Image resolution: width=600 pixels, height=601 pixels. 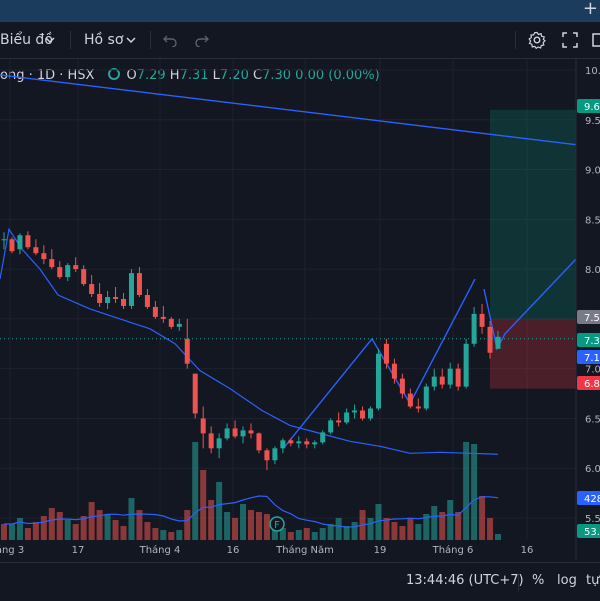 I want to click on pattern-drawing-line, so click(x=380, y=362).